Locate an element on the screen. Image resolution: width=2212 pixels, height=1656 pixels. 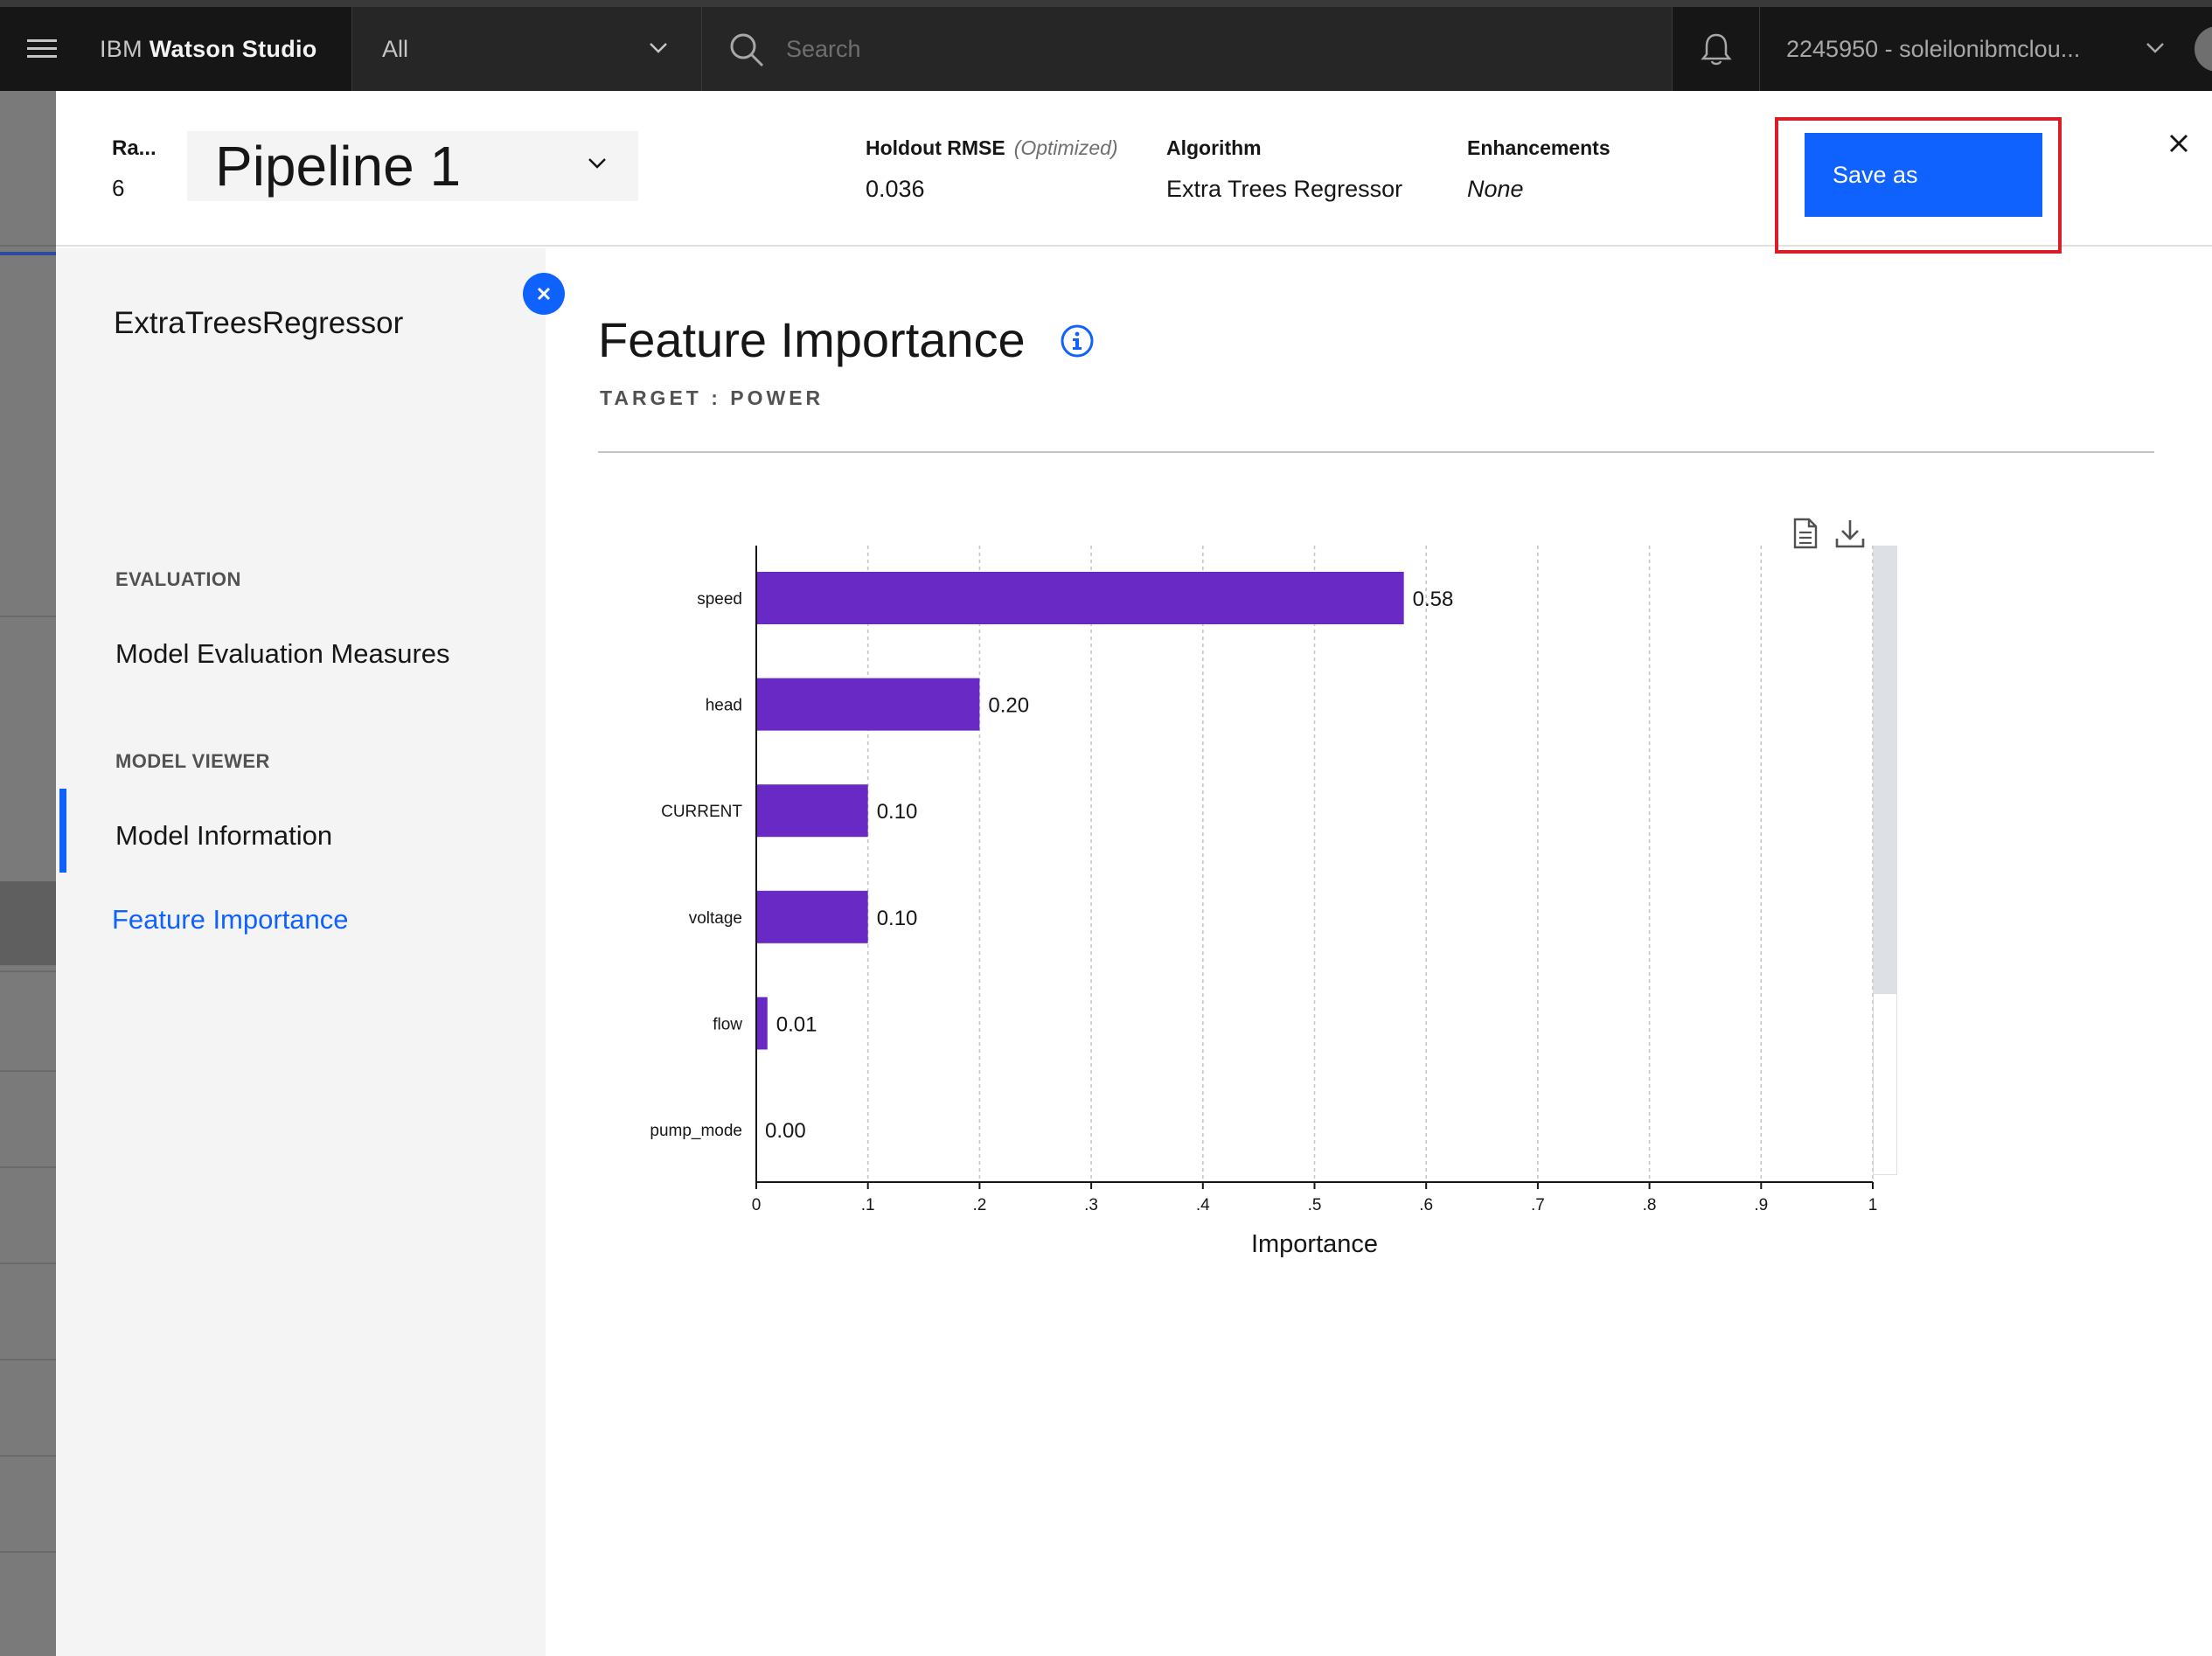
metric-summary: Holdout RMSE (Optimized) 0.036 is located at coordinates (992, 169).